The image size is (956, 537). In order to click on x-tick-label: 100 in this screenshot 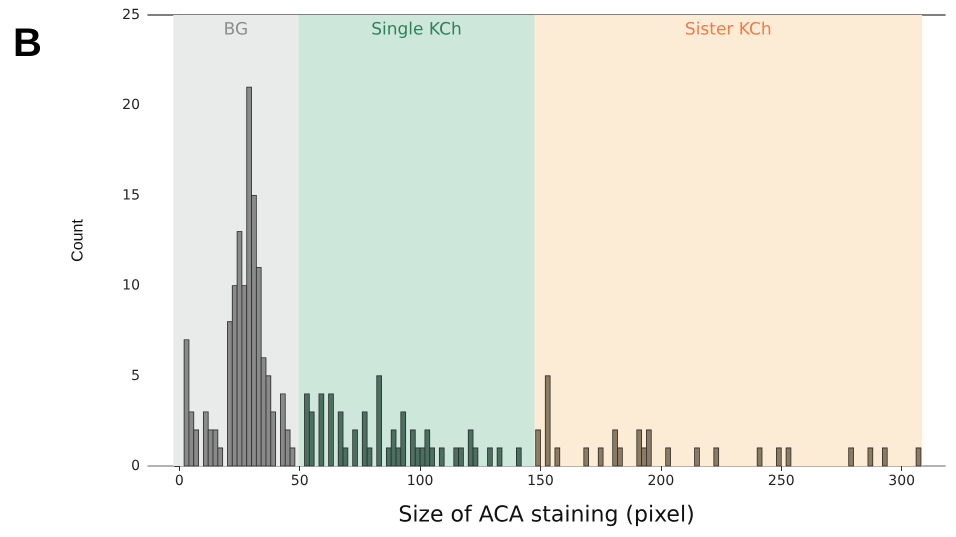, I will do `click(420, 481)`.